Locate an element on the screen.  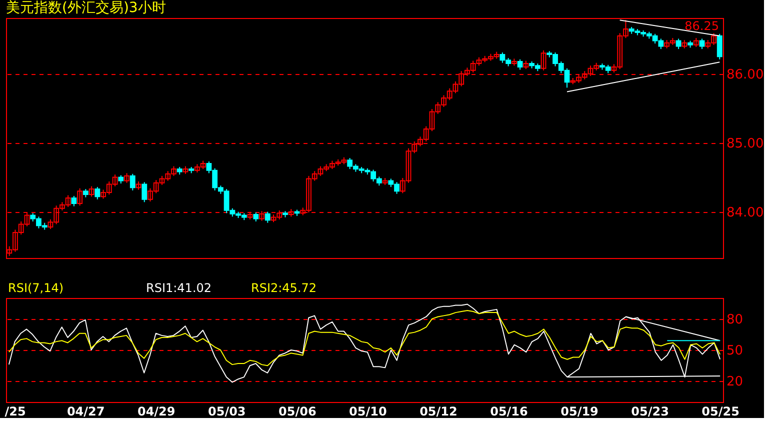
annotation: 86.25 is located at coordinates (701, 26).